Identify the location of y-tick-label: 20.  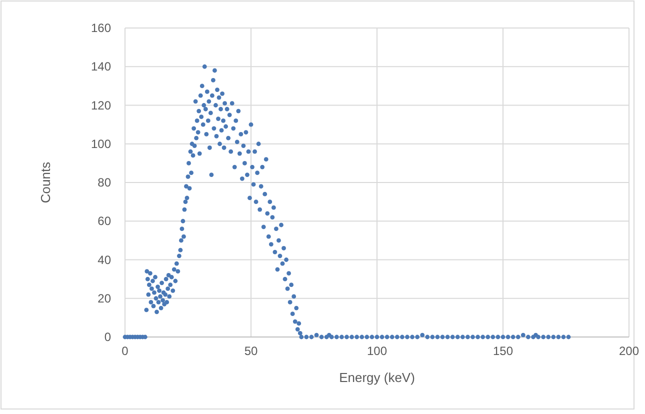
(105, 298).